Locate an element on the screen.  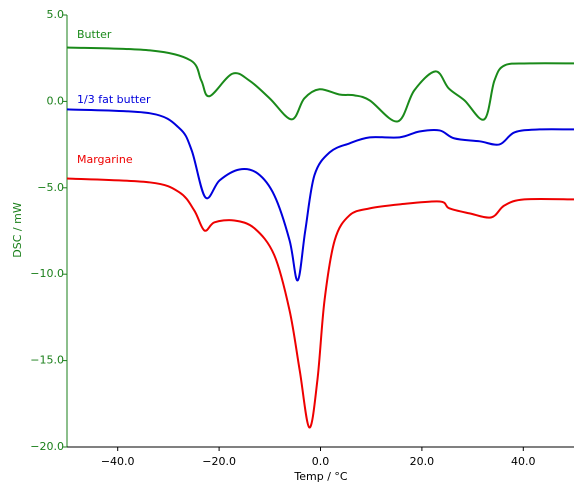
y-tick-label: −20.0 is located at coordinates (47, 446).